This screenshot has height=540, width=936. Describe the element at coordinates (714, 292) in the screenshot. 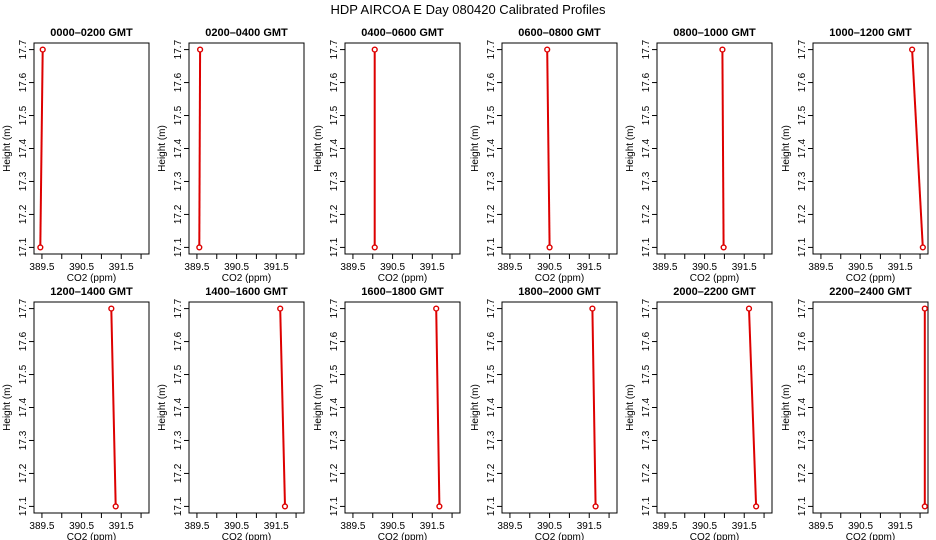

I see `panel-title: 2000–2200 GMT` at that location.